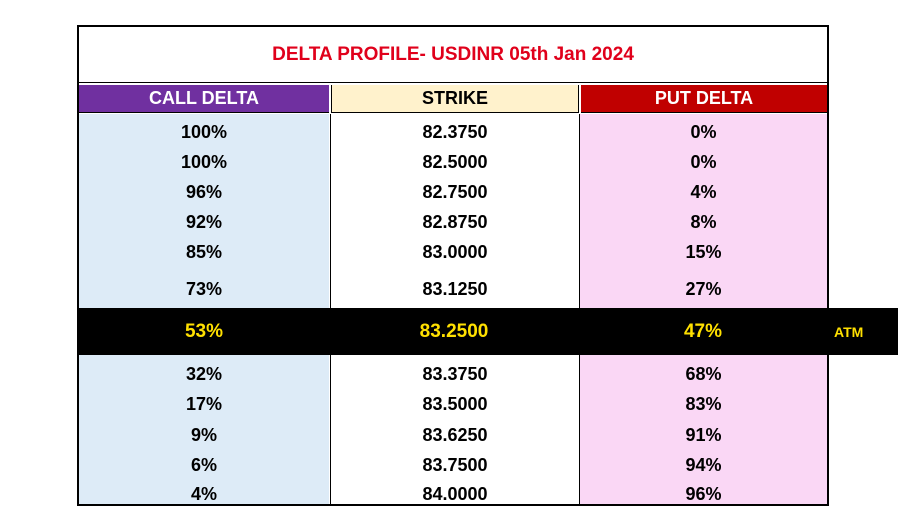 Image resolution: width=898 pixels, height=532 pixels. What do you see at coordinates (455, 404) in the screenshot?
I see `strike-cell: 83.5000` at bounding box center [455, 404].